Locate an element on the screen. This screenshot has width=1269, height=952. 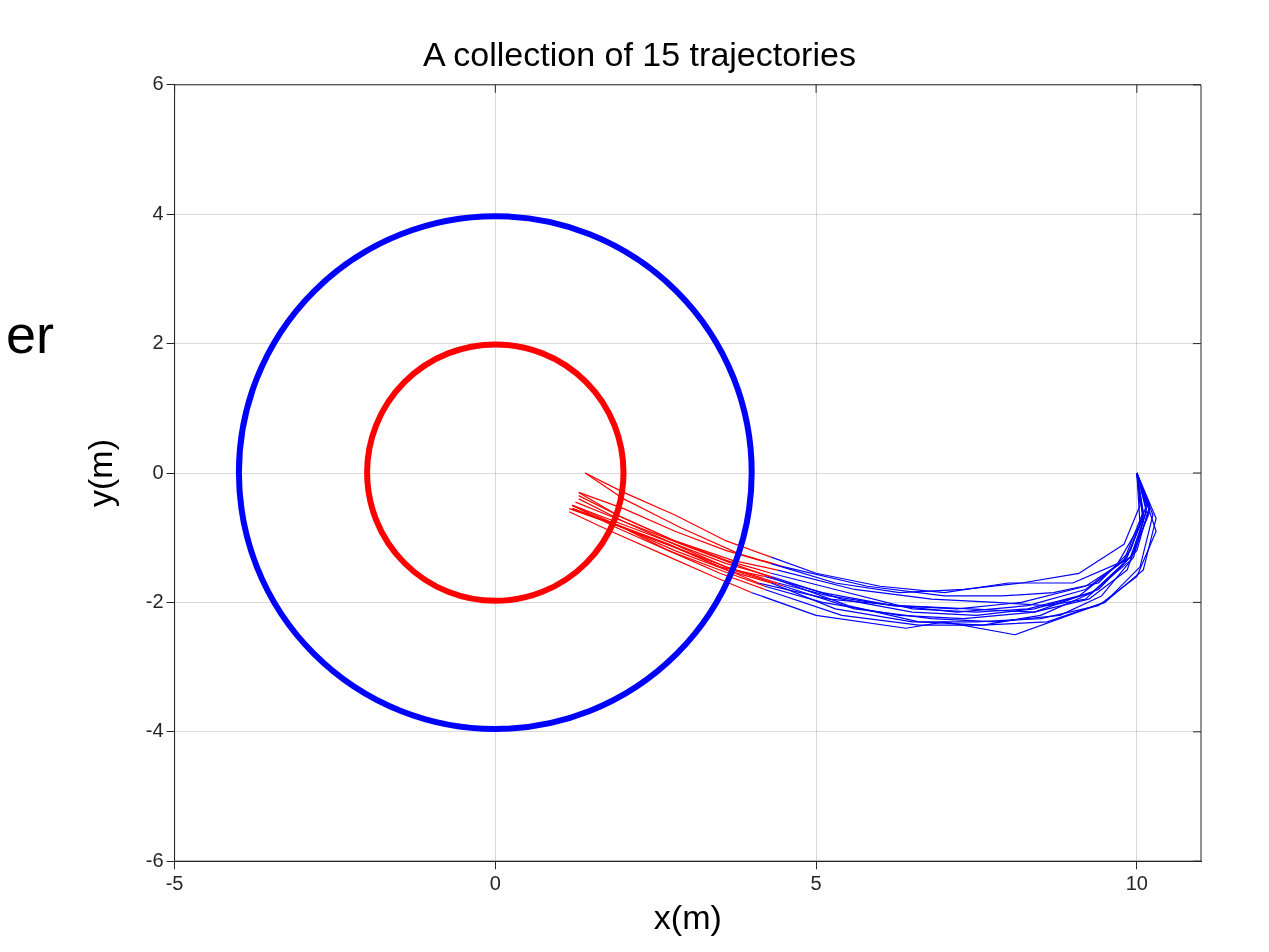
y-tick-label: 6 is located at coordinates (158, 83).